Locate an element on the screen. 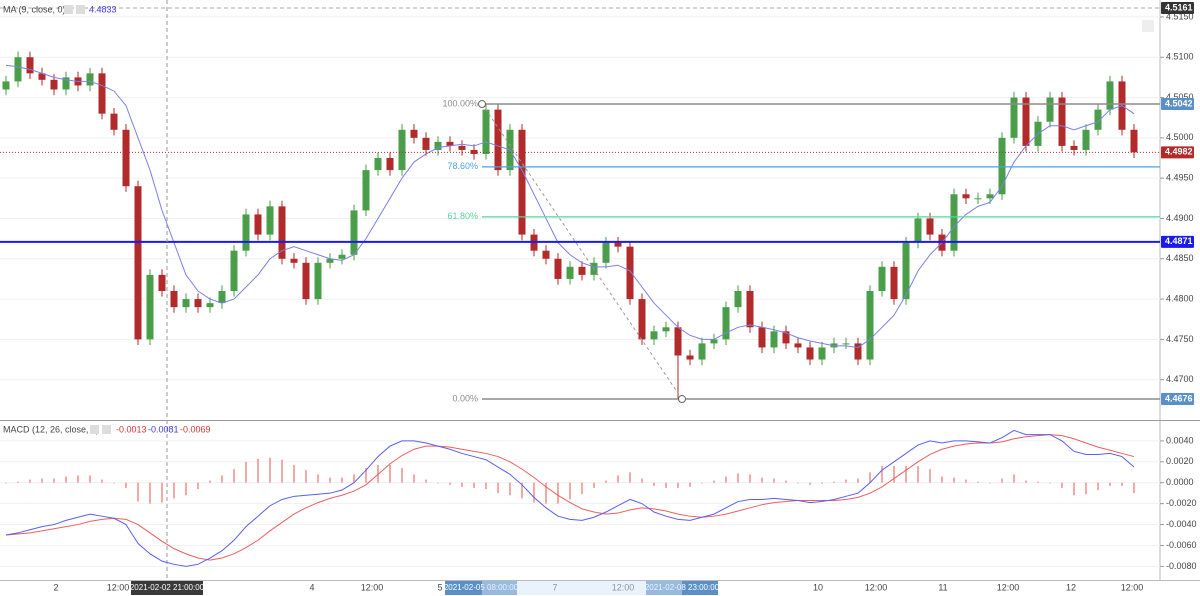 This screenshot has height=596, width=1200. price-label: 4.4871 is located at coordinates (1179, 241).